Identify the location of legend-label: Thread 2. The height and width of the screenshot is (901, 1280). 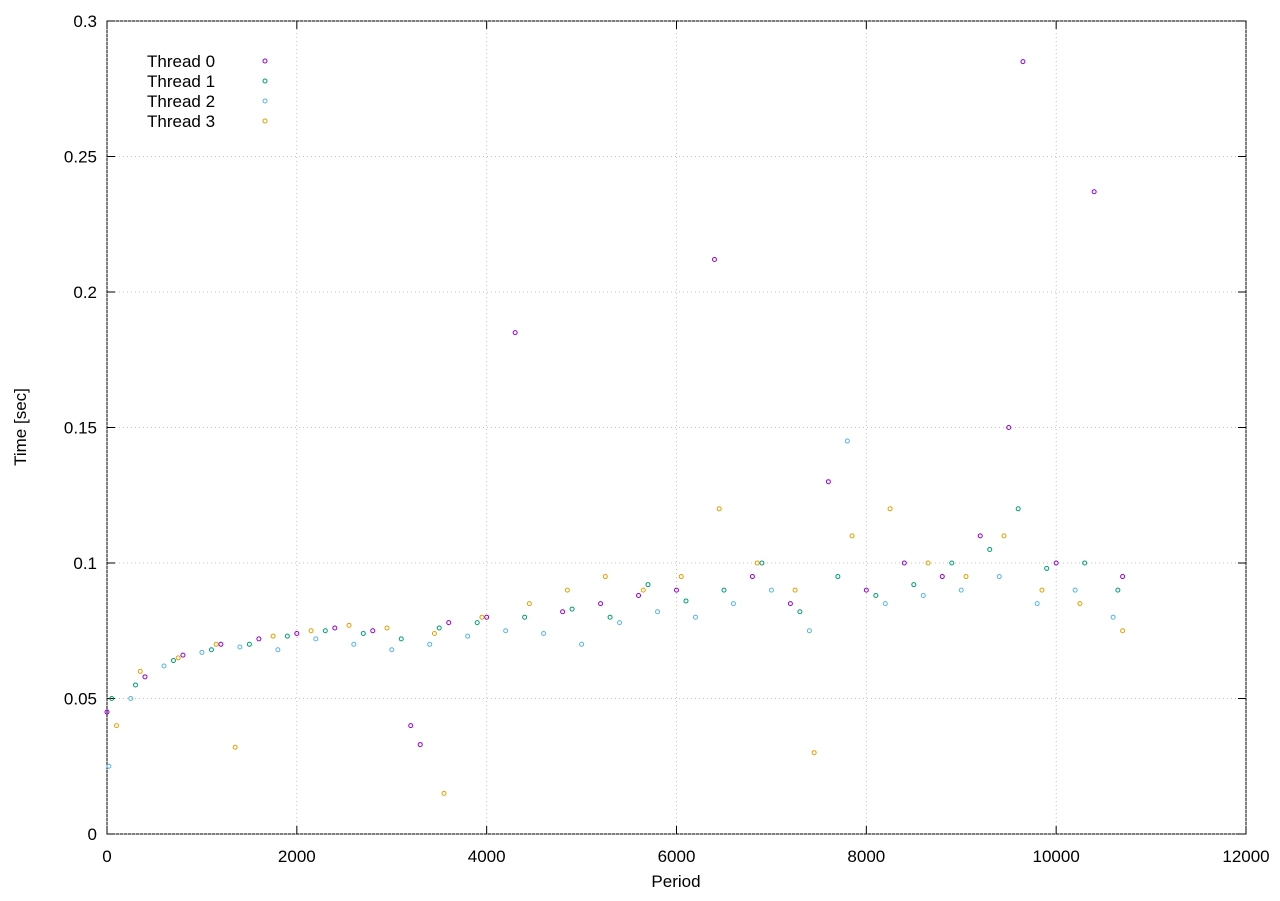
(181, 101).